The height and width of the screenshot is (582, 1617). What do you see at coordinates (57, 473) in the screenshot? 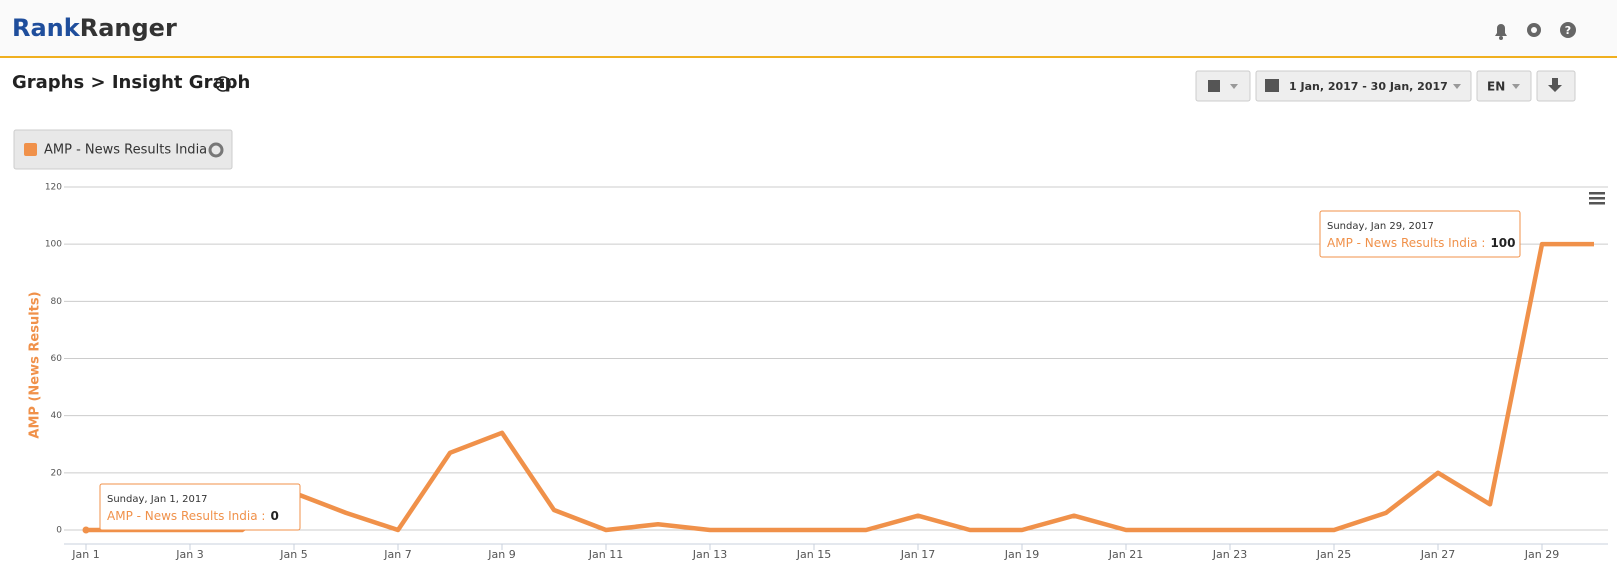
I see `y-tick-label: 20` at bounding box center [57, 473].